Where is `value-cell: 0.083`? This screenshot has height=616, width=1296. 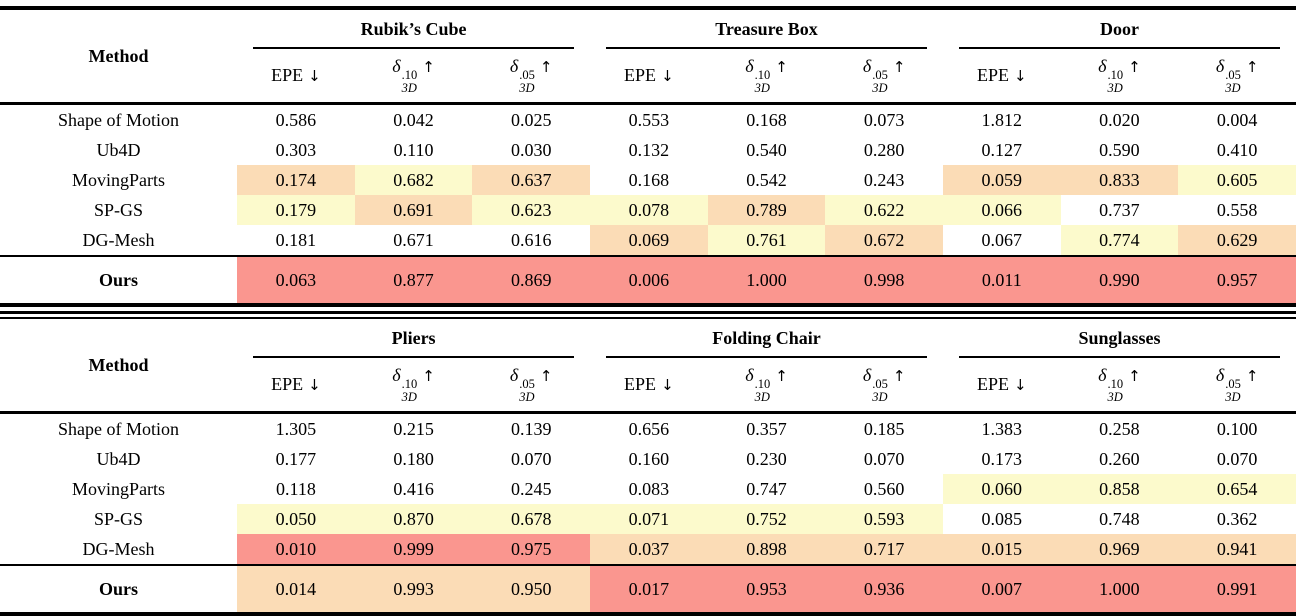 value-cell: 0.083 is located at coordinates (649, 488).